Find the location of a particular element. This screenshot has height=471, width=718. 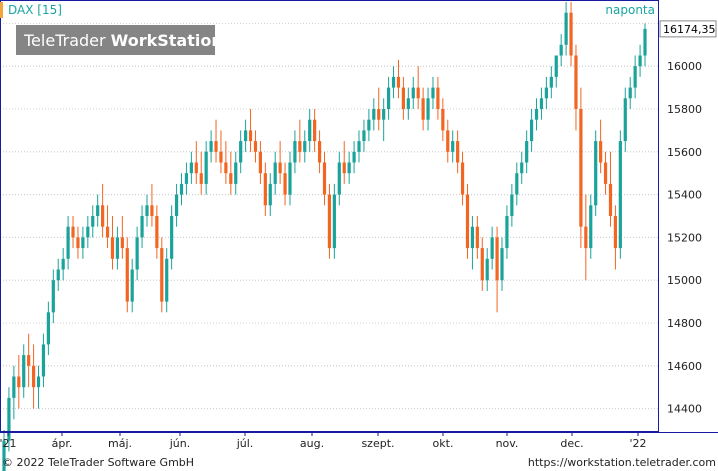

x-tick-label: szept. is located at coordinates (377, 443).